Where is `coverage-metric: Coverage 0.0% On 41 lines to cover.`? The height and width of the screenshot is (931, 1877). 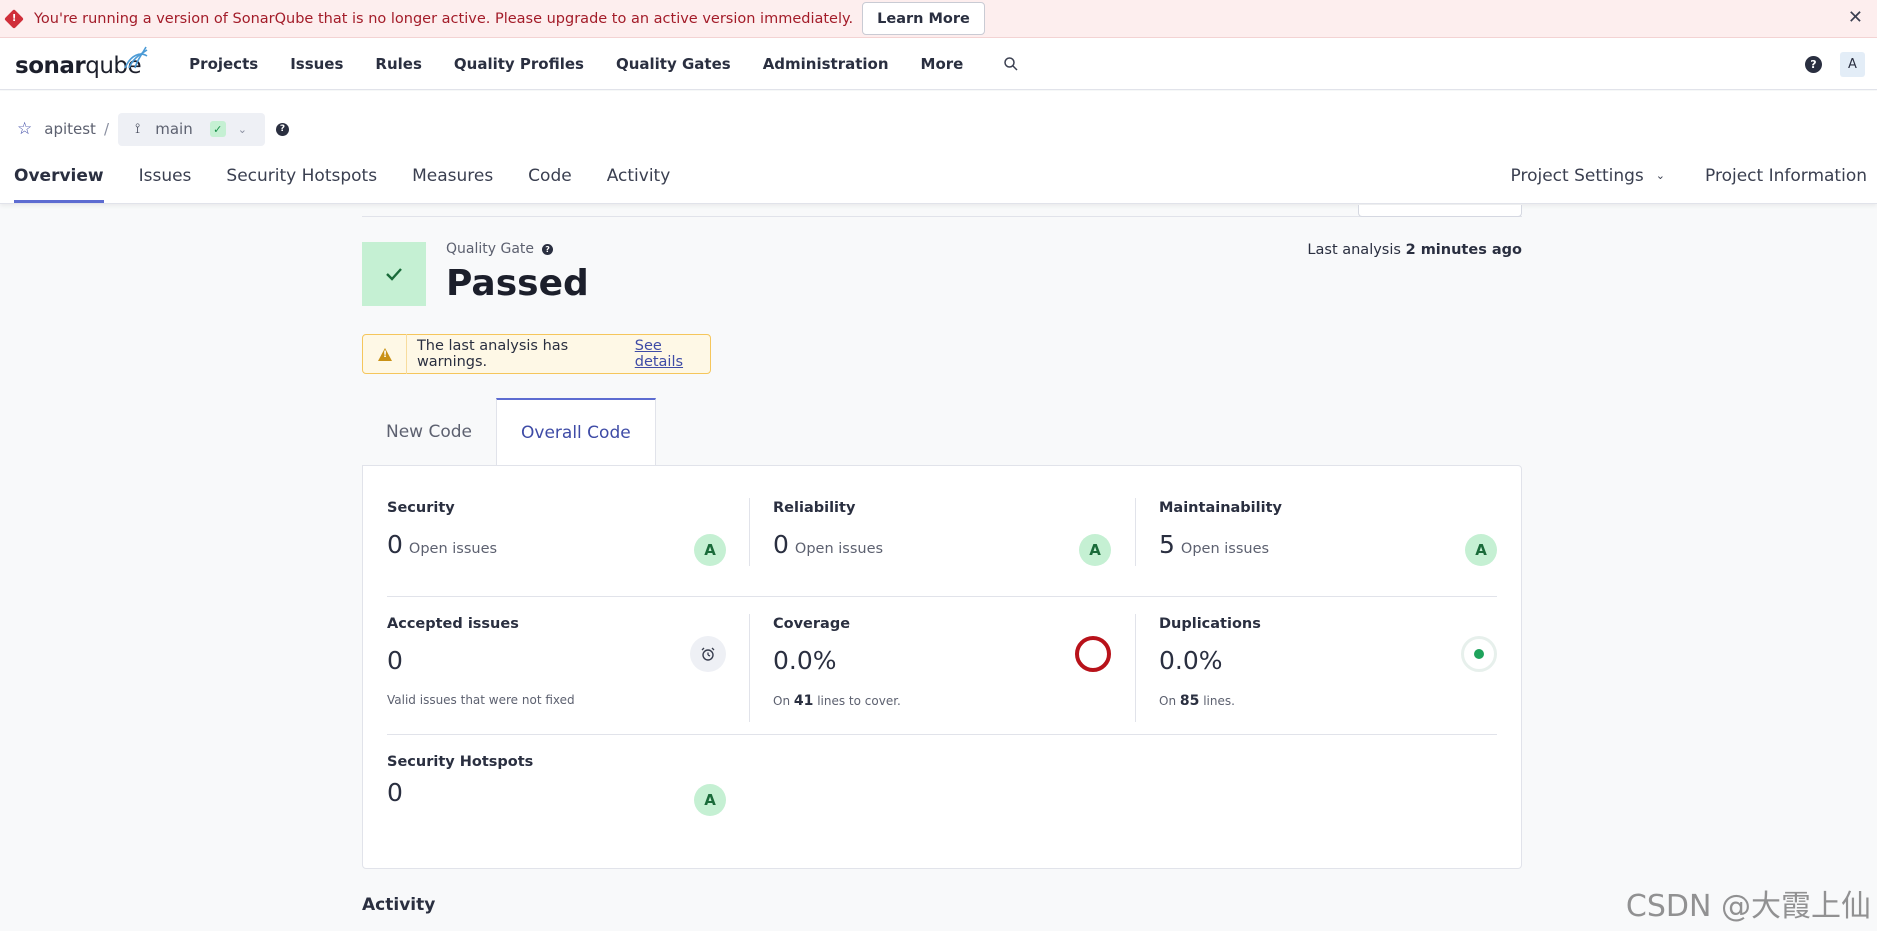 coverage-metric: Coverage 0.0% On 41 lines to cover. is located at coordinates (837, 662).